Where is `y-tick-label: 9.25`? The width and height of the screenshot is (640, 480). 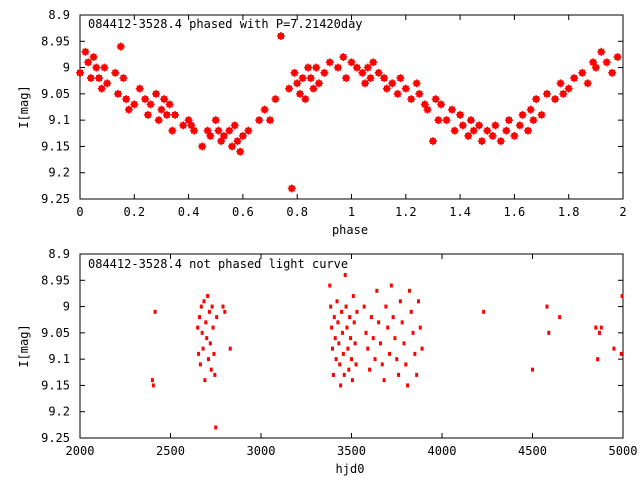 y-tick-label: 9.25 is located at coordinates (55, 199).